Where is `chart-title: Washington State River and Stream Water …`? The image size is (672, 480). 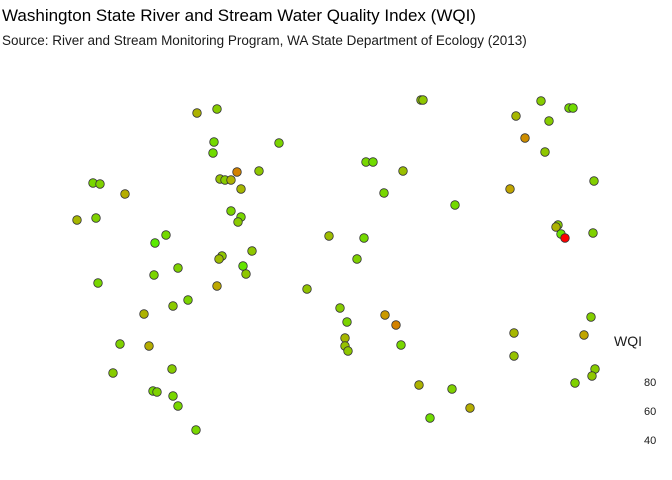
chart-title: Washington State River and Stream Water … is located at coordinates (239, 15).